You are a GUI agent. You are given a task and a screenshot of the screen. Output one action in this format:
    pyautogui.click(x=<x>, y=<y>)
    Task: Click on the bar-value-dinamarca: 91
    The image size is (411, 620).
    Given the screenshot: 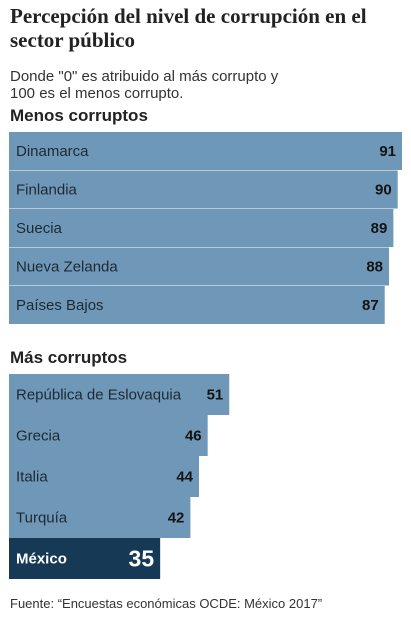 What is the action you would take?
    pyautogui.click(x=387, y=151)
    